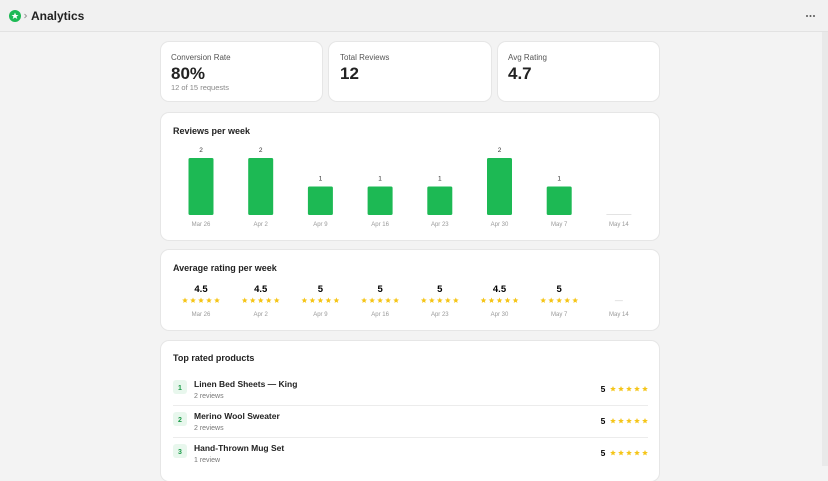 The image size is (828, 481). Describe the element at coordinates (410, 71) in the screenshot. I see `stat-card: Total Reviews 12` at that location.